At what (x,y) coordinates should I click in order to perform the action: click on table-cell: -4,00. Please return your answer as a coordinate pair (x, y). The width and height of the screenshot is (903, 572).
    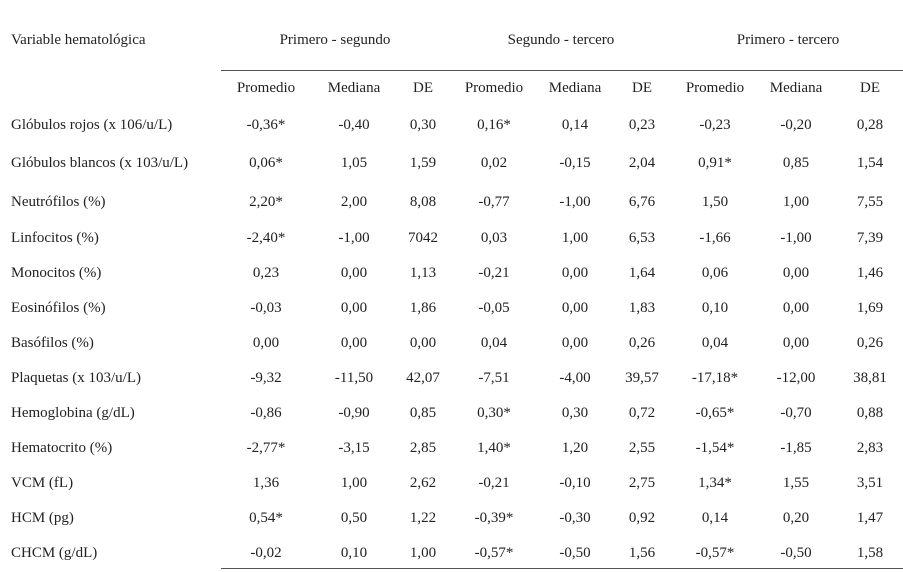
    Looking at the image, I should click on (575, 378).